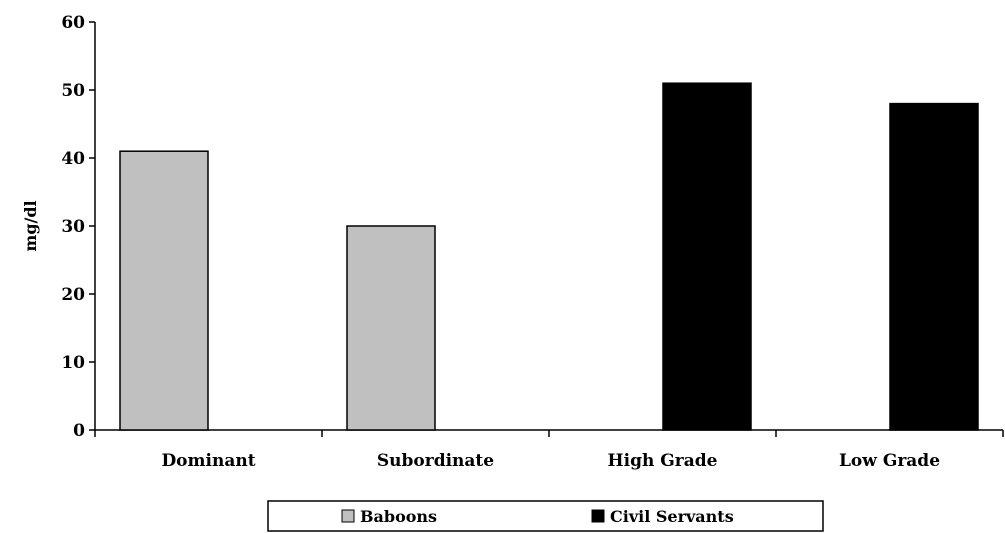 Image resolution: width=1005 pixels, height=533 pixels. What do you see at coordinates (73, 363) in the screenshot?
I see `y-tick-label: 10` at bounding box center [73, 363].